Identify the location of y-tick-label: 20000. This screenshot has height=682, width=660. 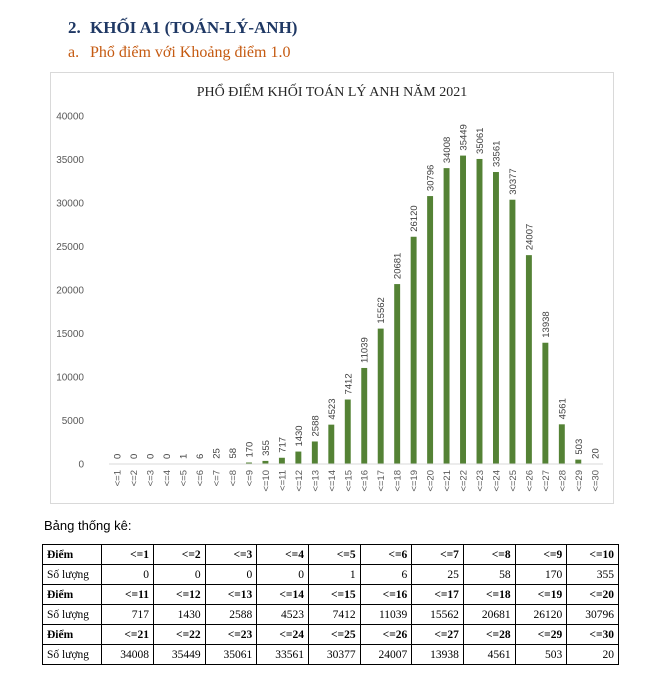
(70, 291).